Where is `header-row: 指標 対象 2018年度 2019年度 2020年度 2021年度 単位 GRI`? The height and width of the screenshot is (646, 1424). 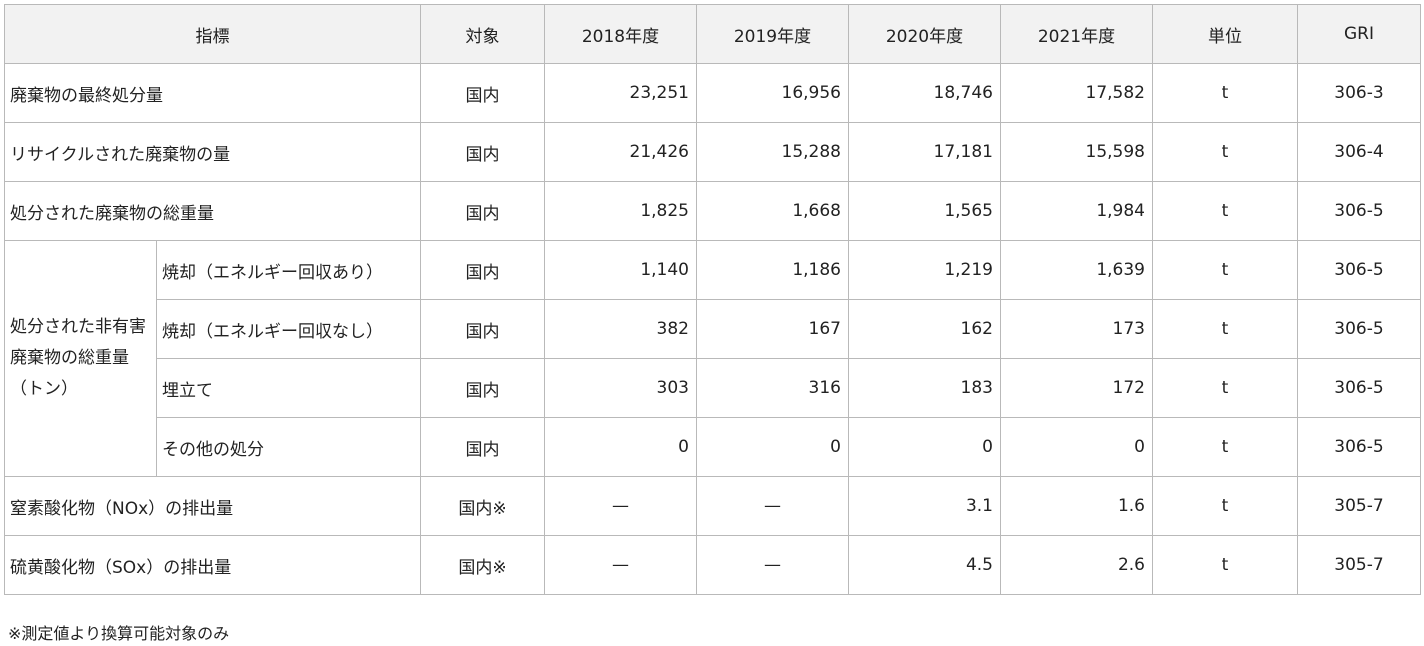 header-row: 指標 対象 2018年度 2019年度 2020年度 2021年度 単位 GRI is located at coordinates (712, 34).